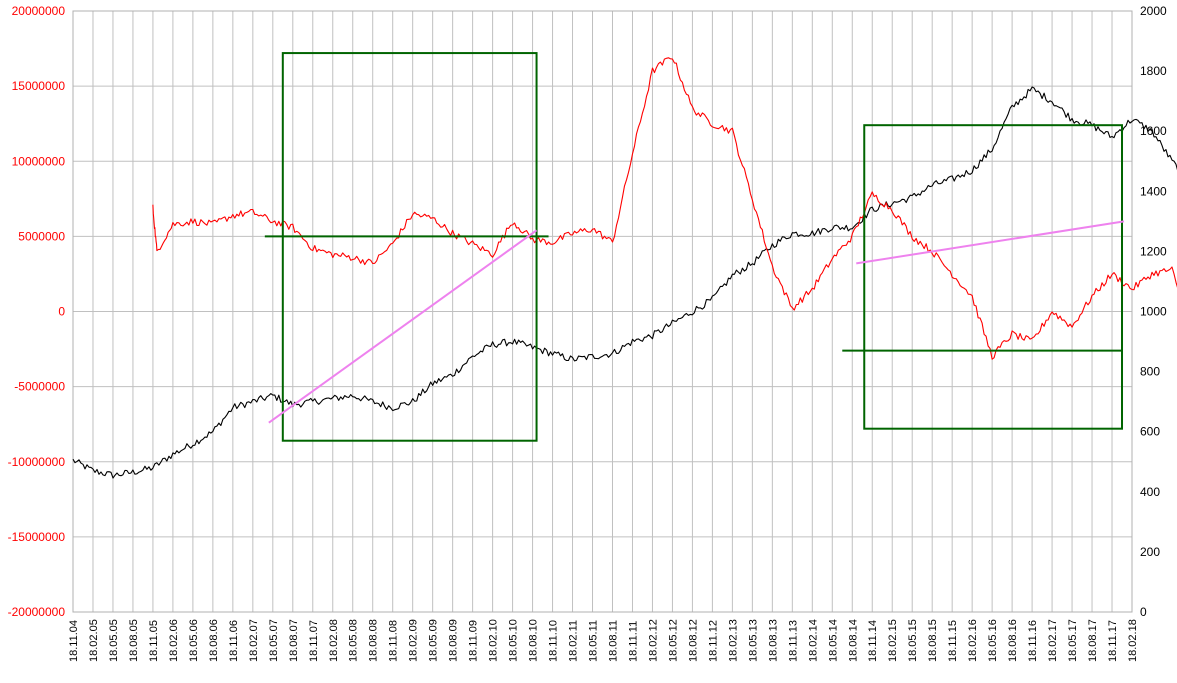 The width and height of the screenshot is (1177, 683). I want to click on x-tick-label: 18.02.08, so click(334, 640).